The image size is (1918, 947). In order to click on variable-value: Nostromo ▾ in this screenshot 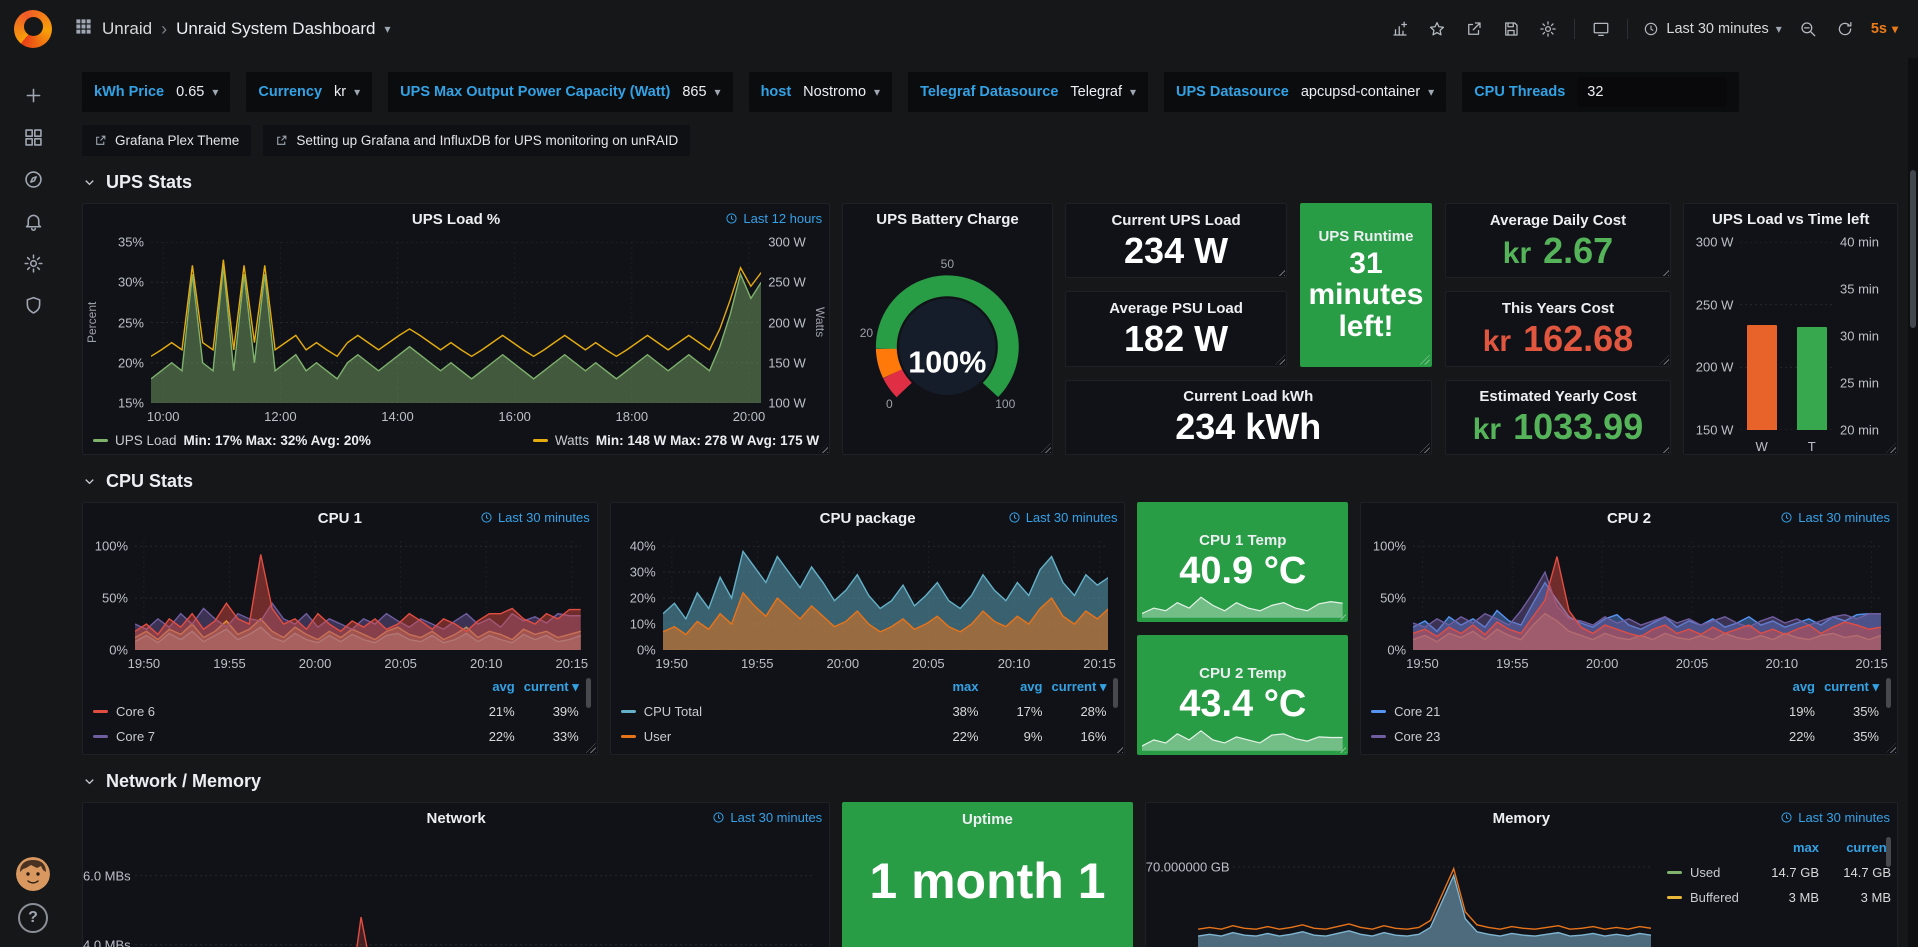, I will do `click(842, 92)`.